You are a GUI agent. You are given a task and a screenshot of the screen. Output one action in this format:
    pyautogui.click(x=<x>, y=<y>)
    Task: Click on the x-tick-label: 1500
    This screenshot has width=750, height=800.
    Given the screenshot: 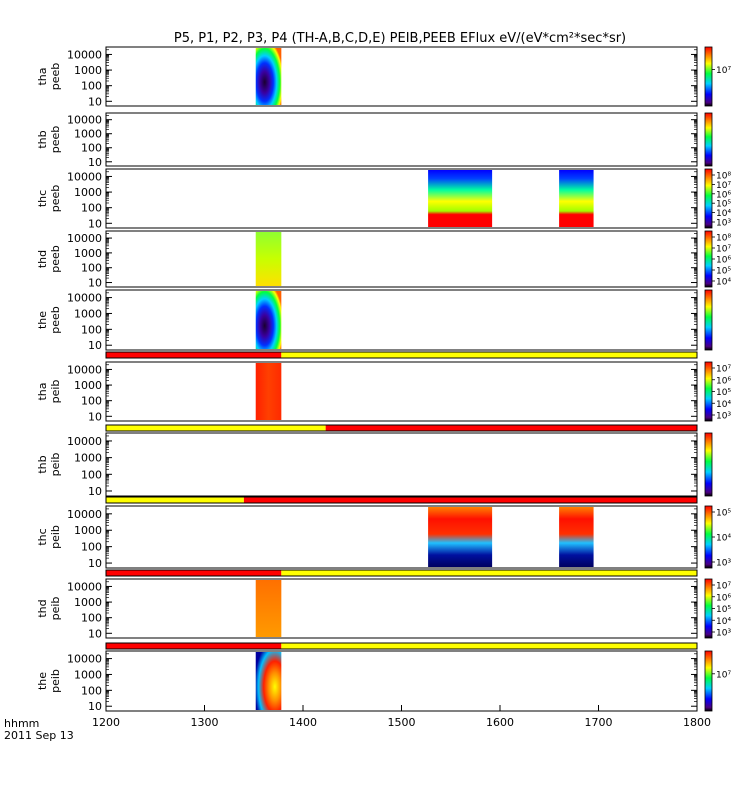 What is the action you would take?
    pyautogui.click(x=402, y=722)
    